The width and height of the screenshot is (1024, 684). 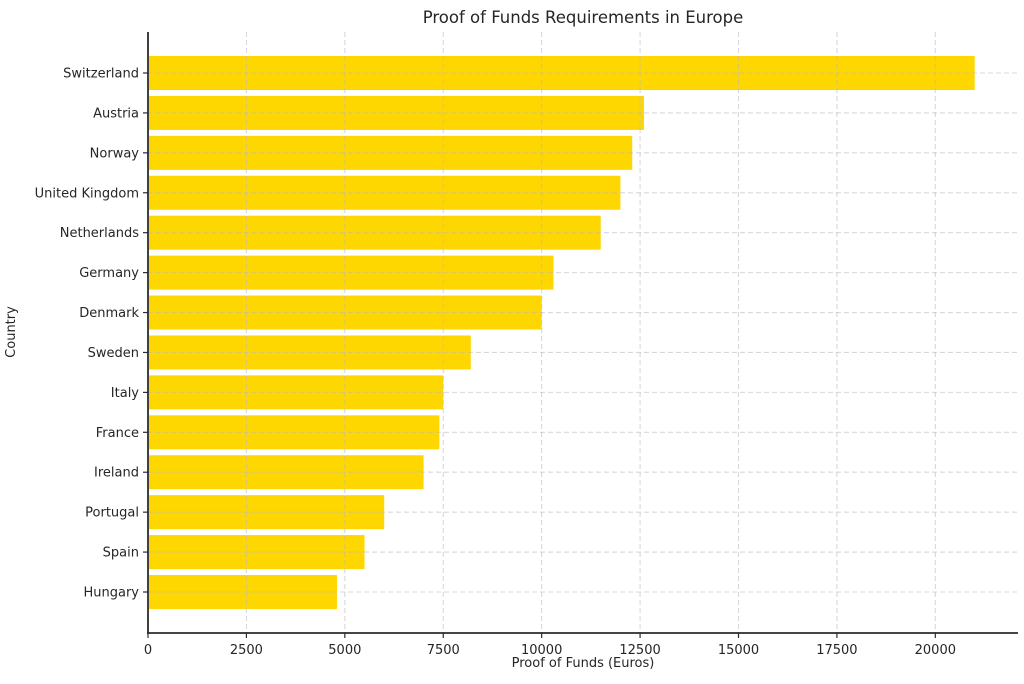 What do you see at coordinates (246, 650) in the screenshot?
I see `xtick-label-2500: 2500` at bounding box center [246, 650].